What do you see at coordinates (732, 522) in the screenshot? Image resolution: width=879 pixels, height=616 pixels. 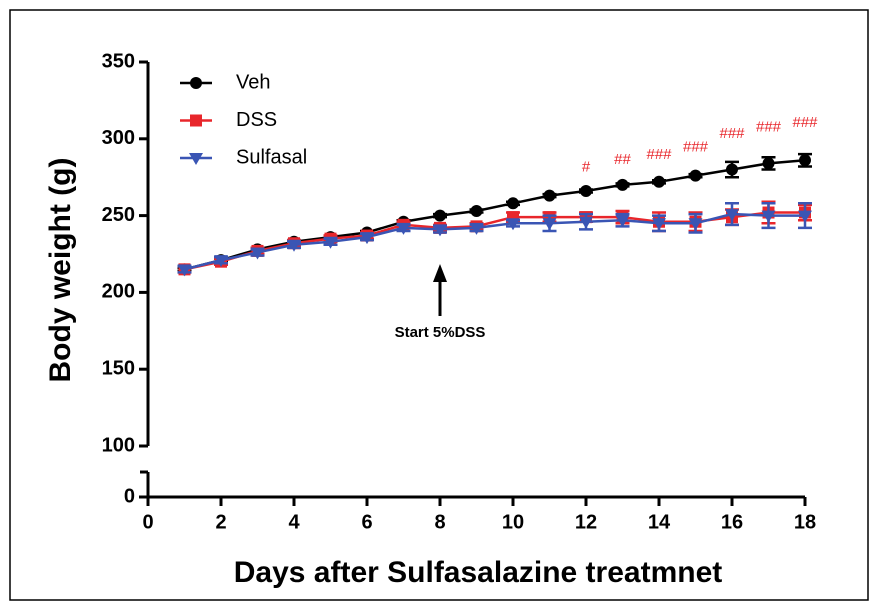 I see `x-tick-label: 16` at bounding box center [732, 522].